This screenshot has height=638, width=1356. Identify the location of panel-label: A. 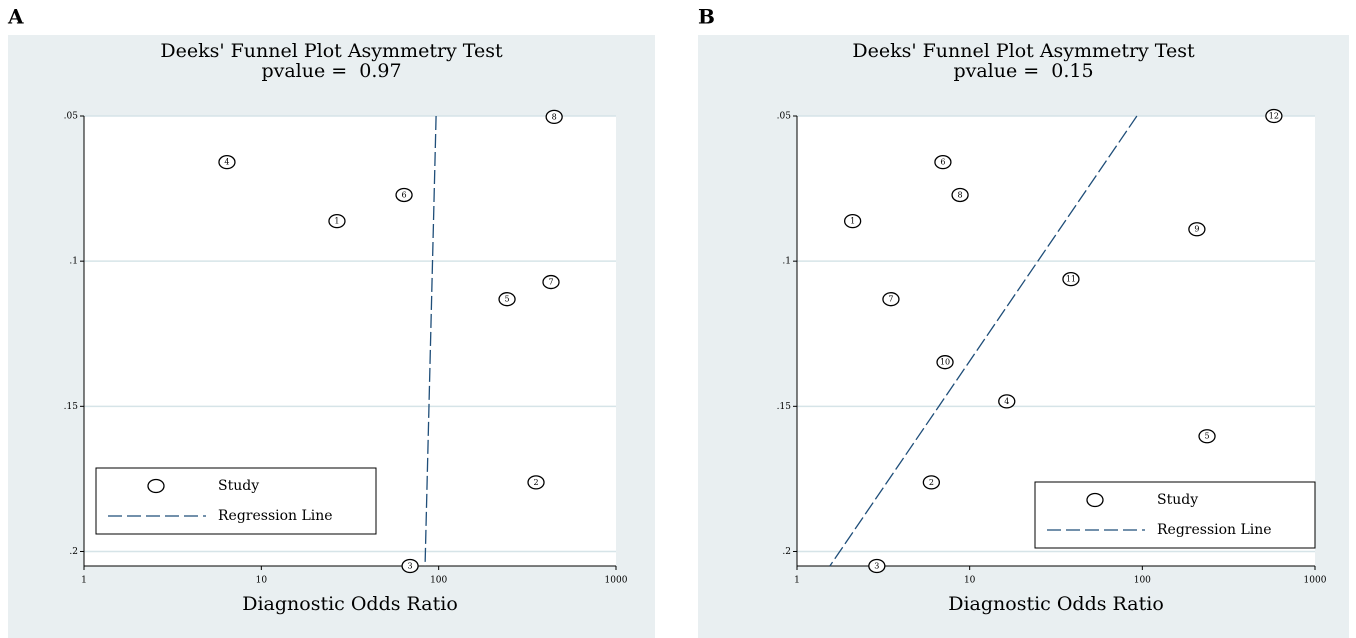
(15, 17).